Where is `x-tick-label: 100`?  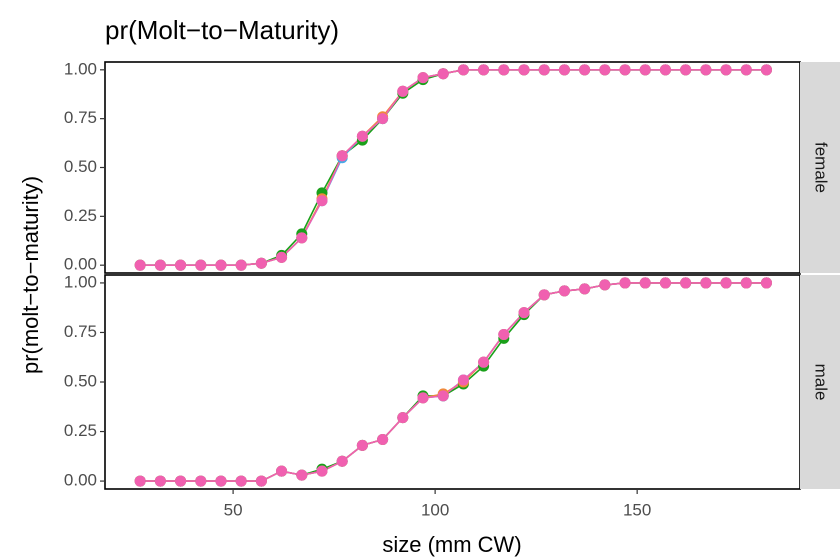 x-tick-label: 100 is located at coordinates (435, 509).